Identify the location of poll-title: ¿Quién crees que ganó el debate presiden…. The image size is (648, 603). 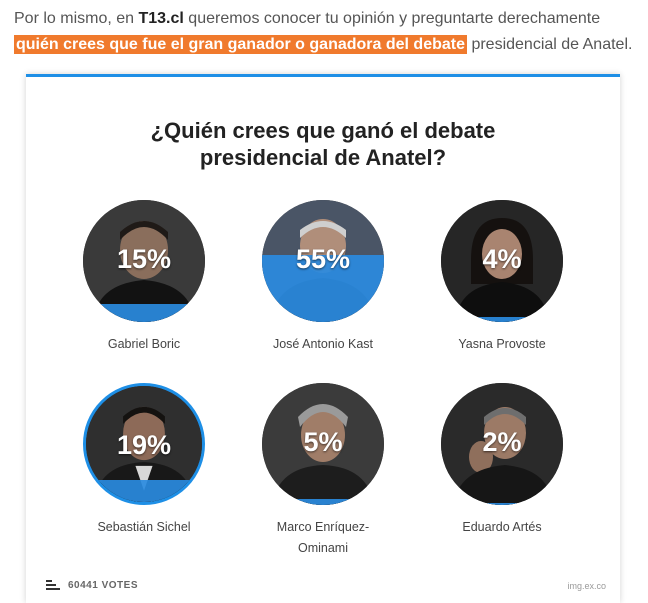
(323, 144).